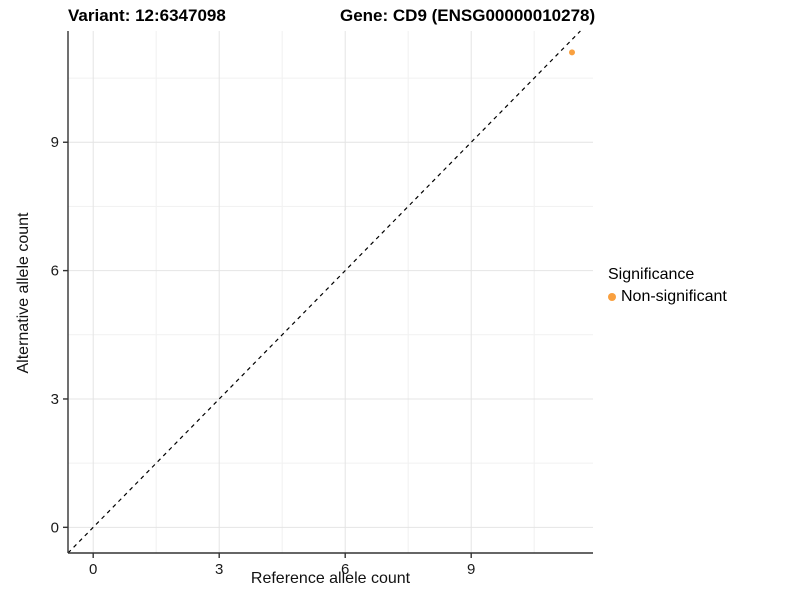 This screenshot has width=800, height=600. What do you see at coordinates (23, 293) in the screenshot?
I see `y-axis-label: Alternative allele count` at bounding box center [23, 293].